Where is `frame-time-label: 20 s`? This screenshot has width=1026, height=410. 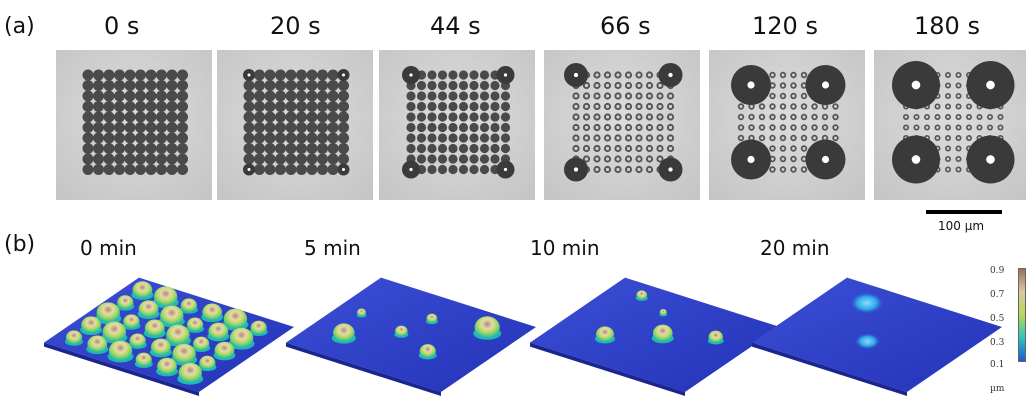
frame-time-label: 20 s is located at coordinates (295, 26).